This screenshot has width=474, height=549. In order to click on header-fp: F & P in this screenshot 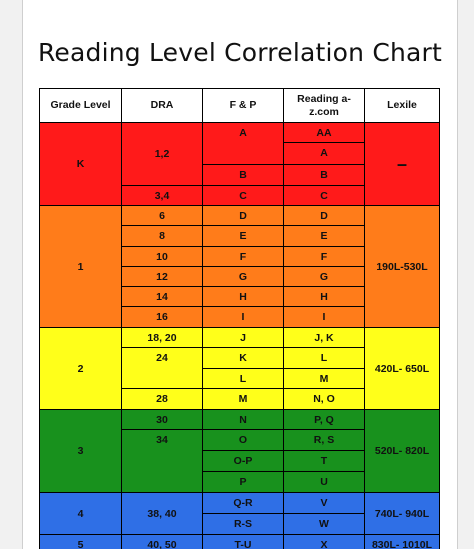, I will do `click(243, 105)`.